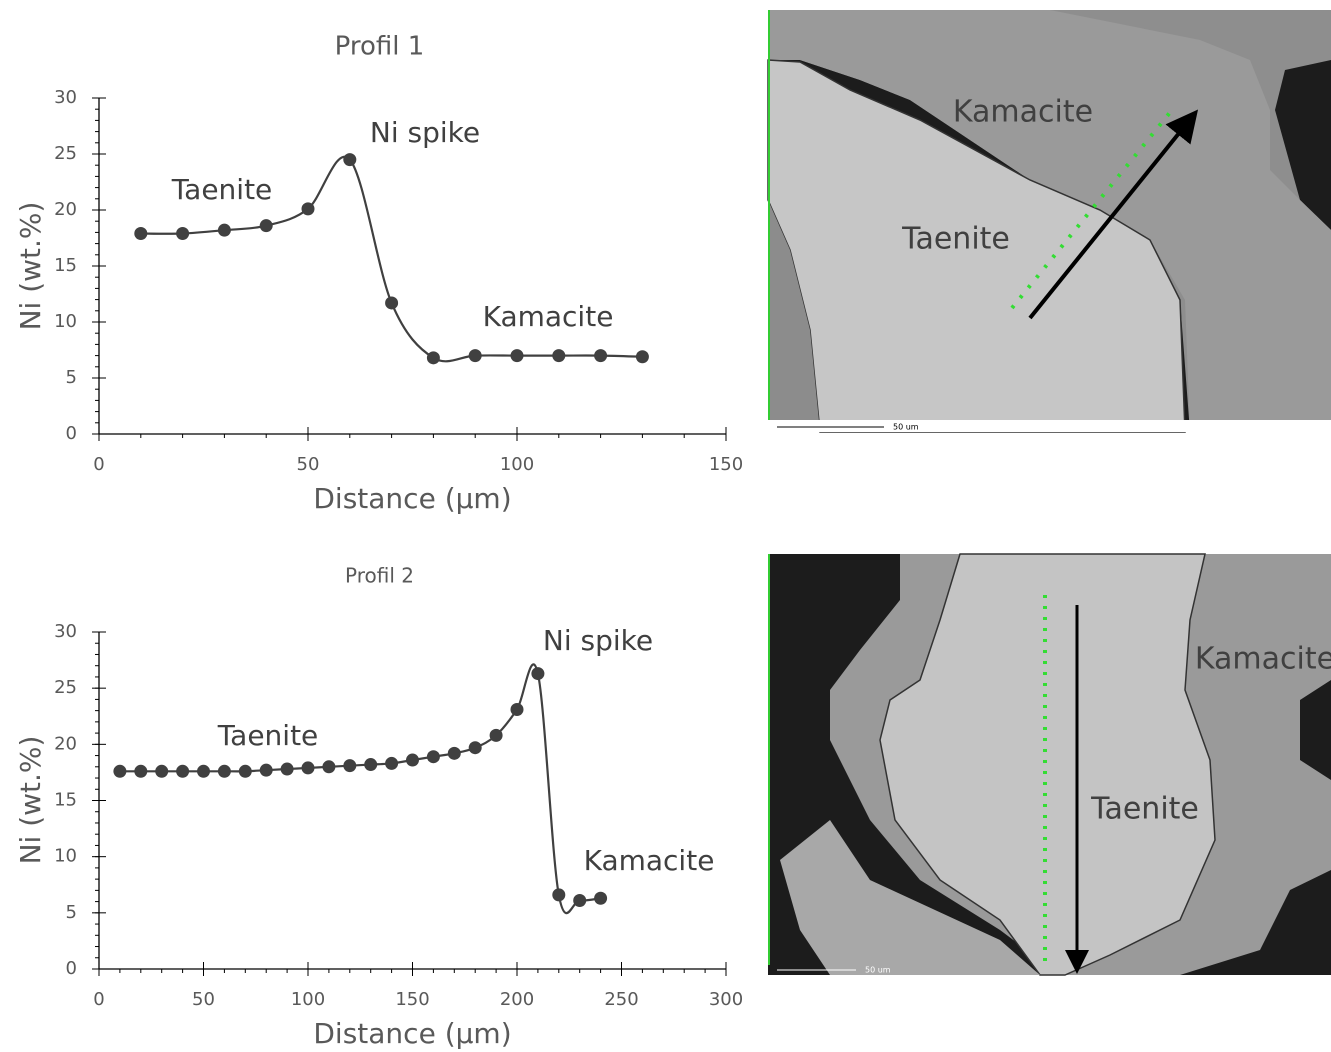 This screenshot has width=1331, height=1052. I want to click on line, so click(360, 789).